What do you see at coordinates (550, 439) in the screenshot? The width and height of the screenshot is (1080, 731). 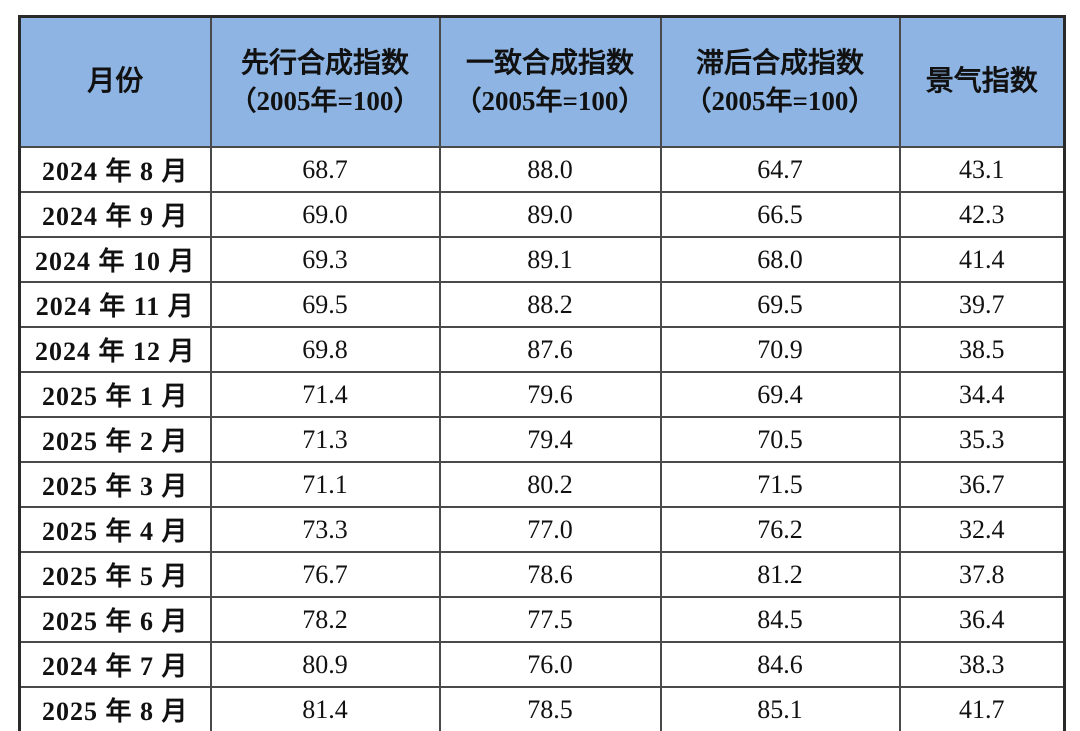 I see `cell-coincident-index: 79.4` at bounding box center [550, 439].